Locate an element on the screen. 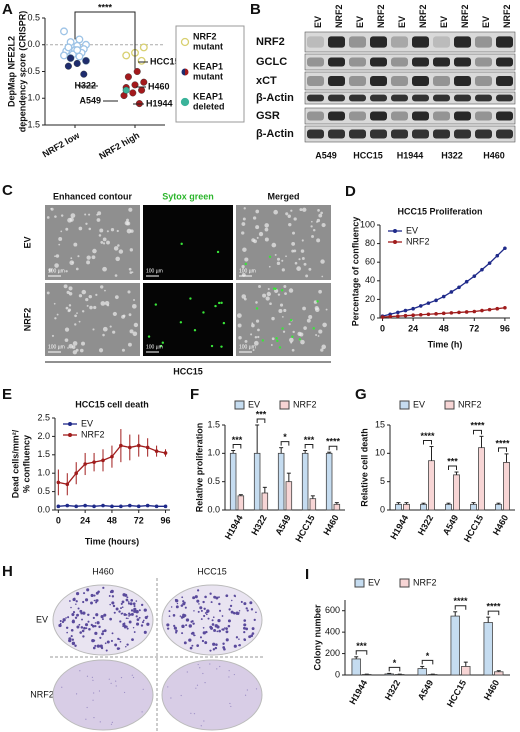 The height and width of the screenshot is (732, 520). legend-marker is located at coordinates (185, 42).